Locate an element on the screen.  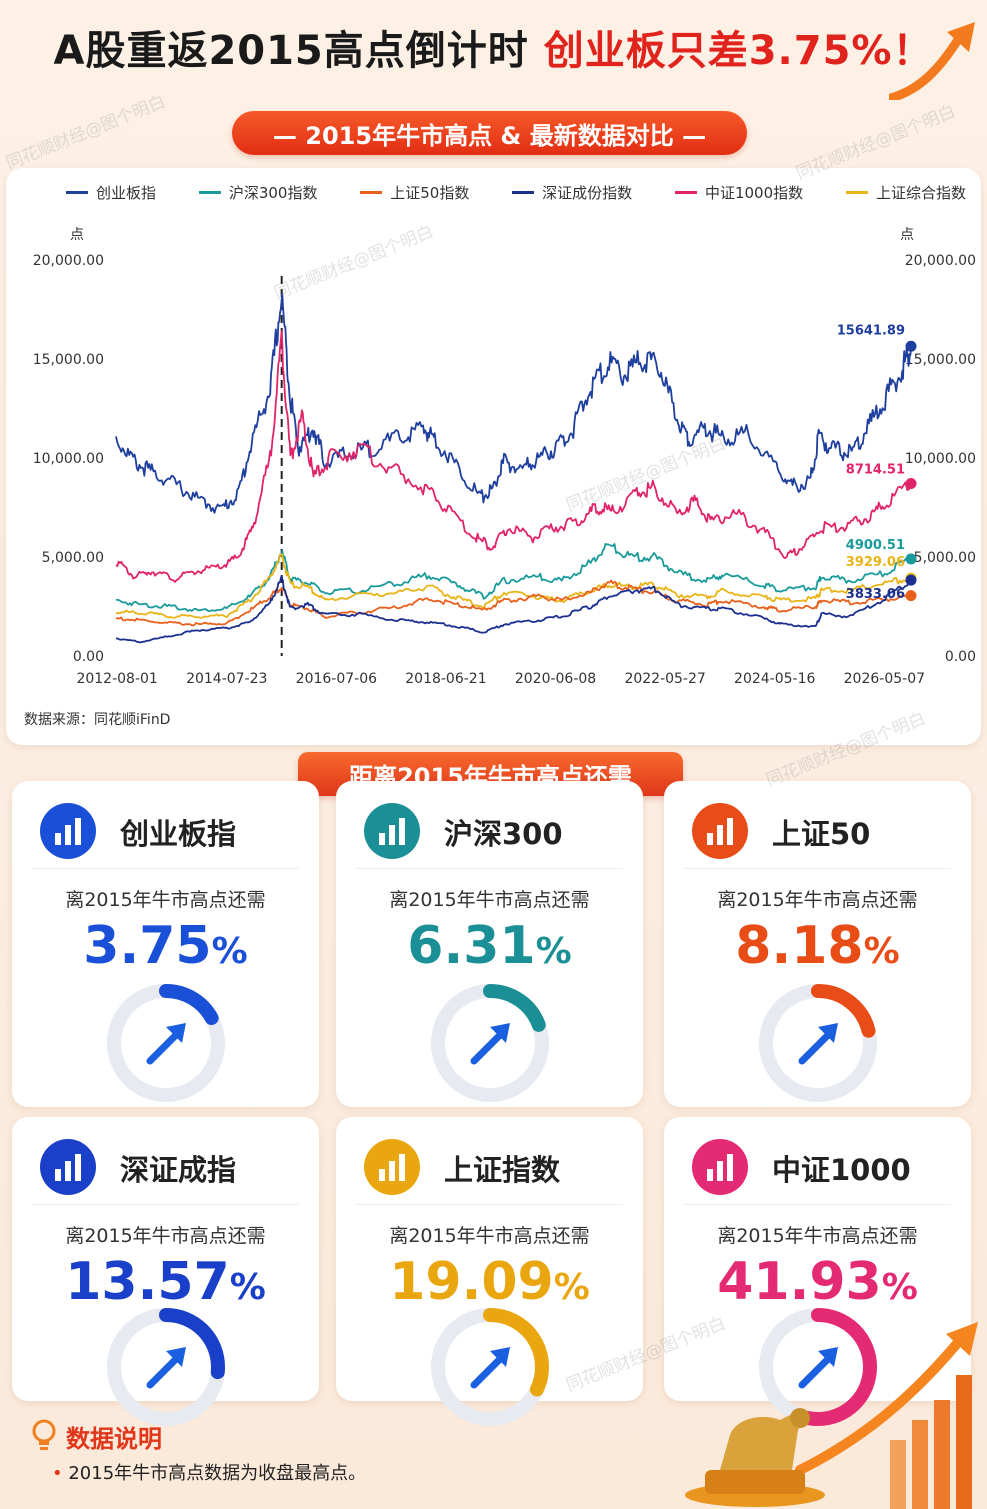
card-value-number: 41.93 is located at coordinates (799, 1282).